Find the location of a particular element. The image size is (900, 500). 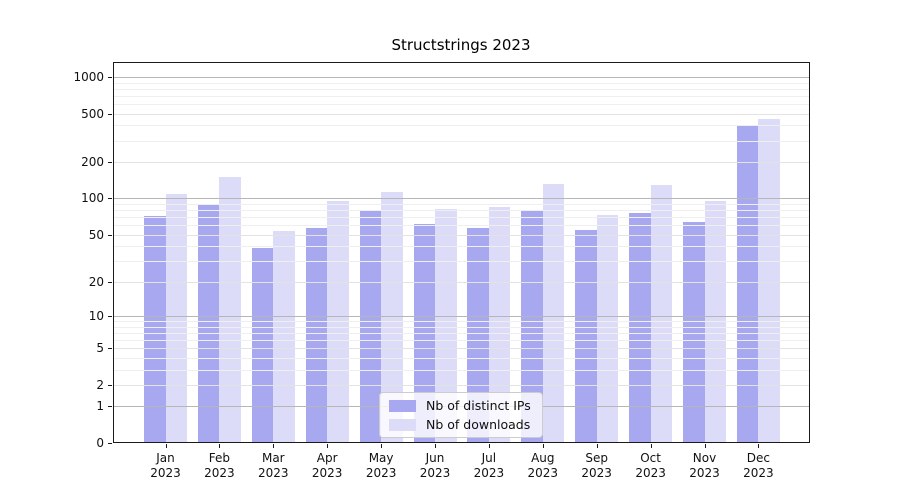

y-tick-label-1: 1 is located at coordinates (100, 406).